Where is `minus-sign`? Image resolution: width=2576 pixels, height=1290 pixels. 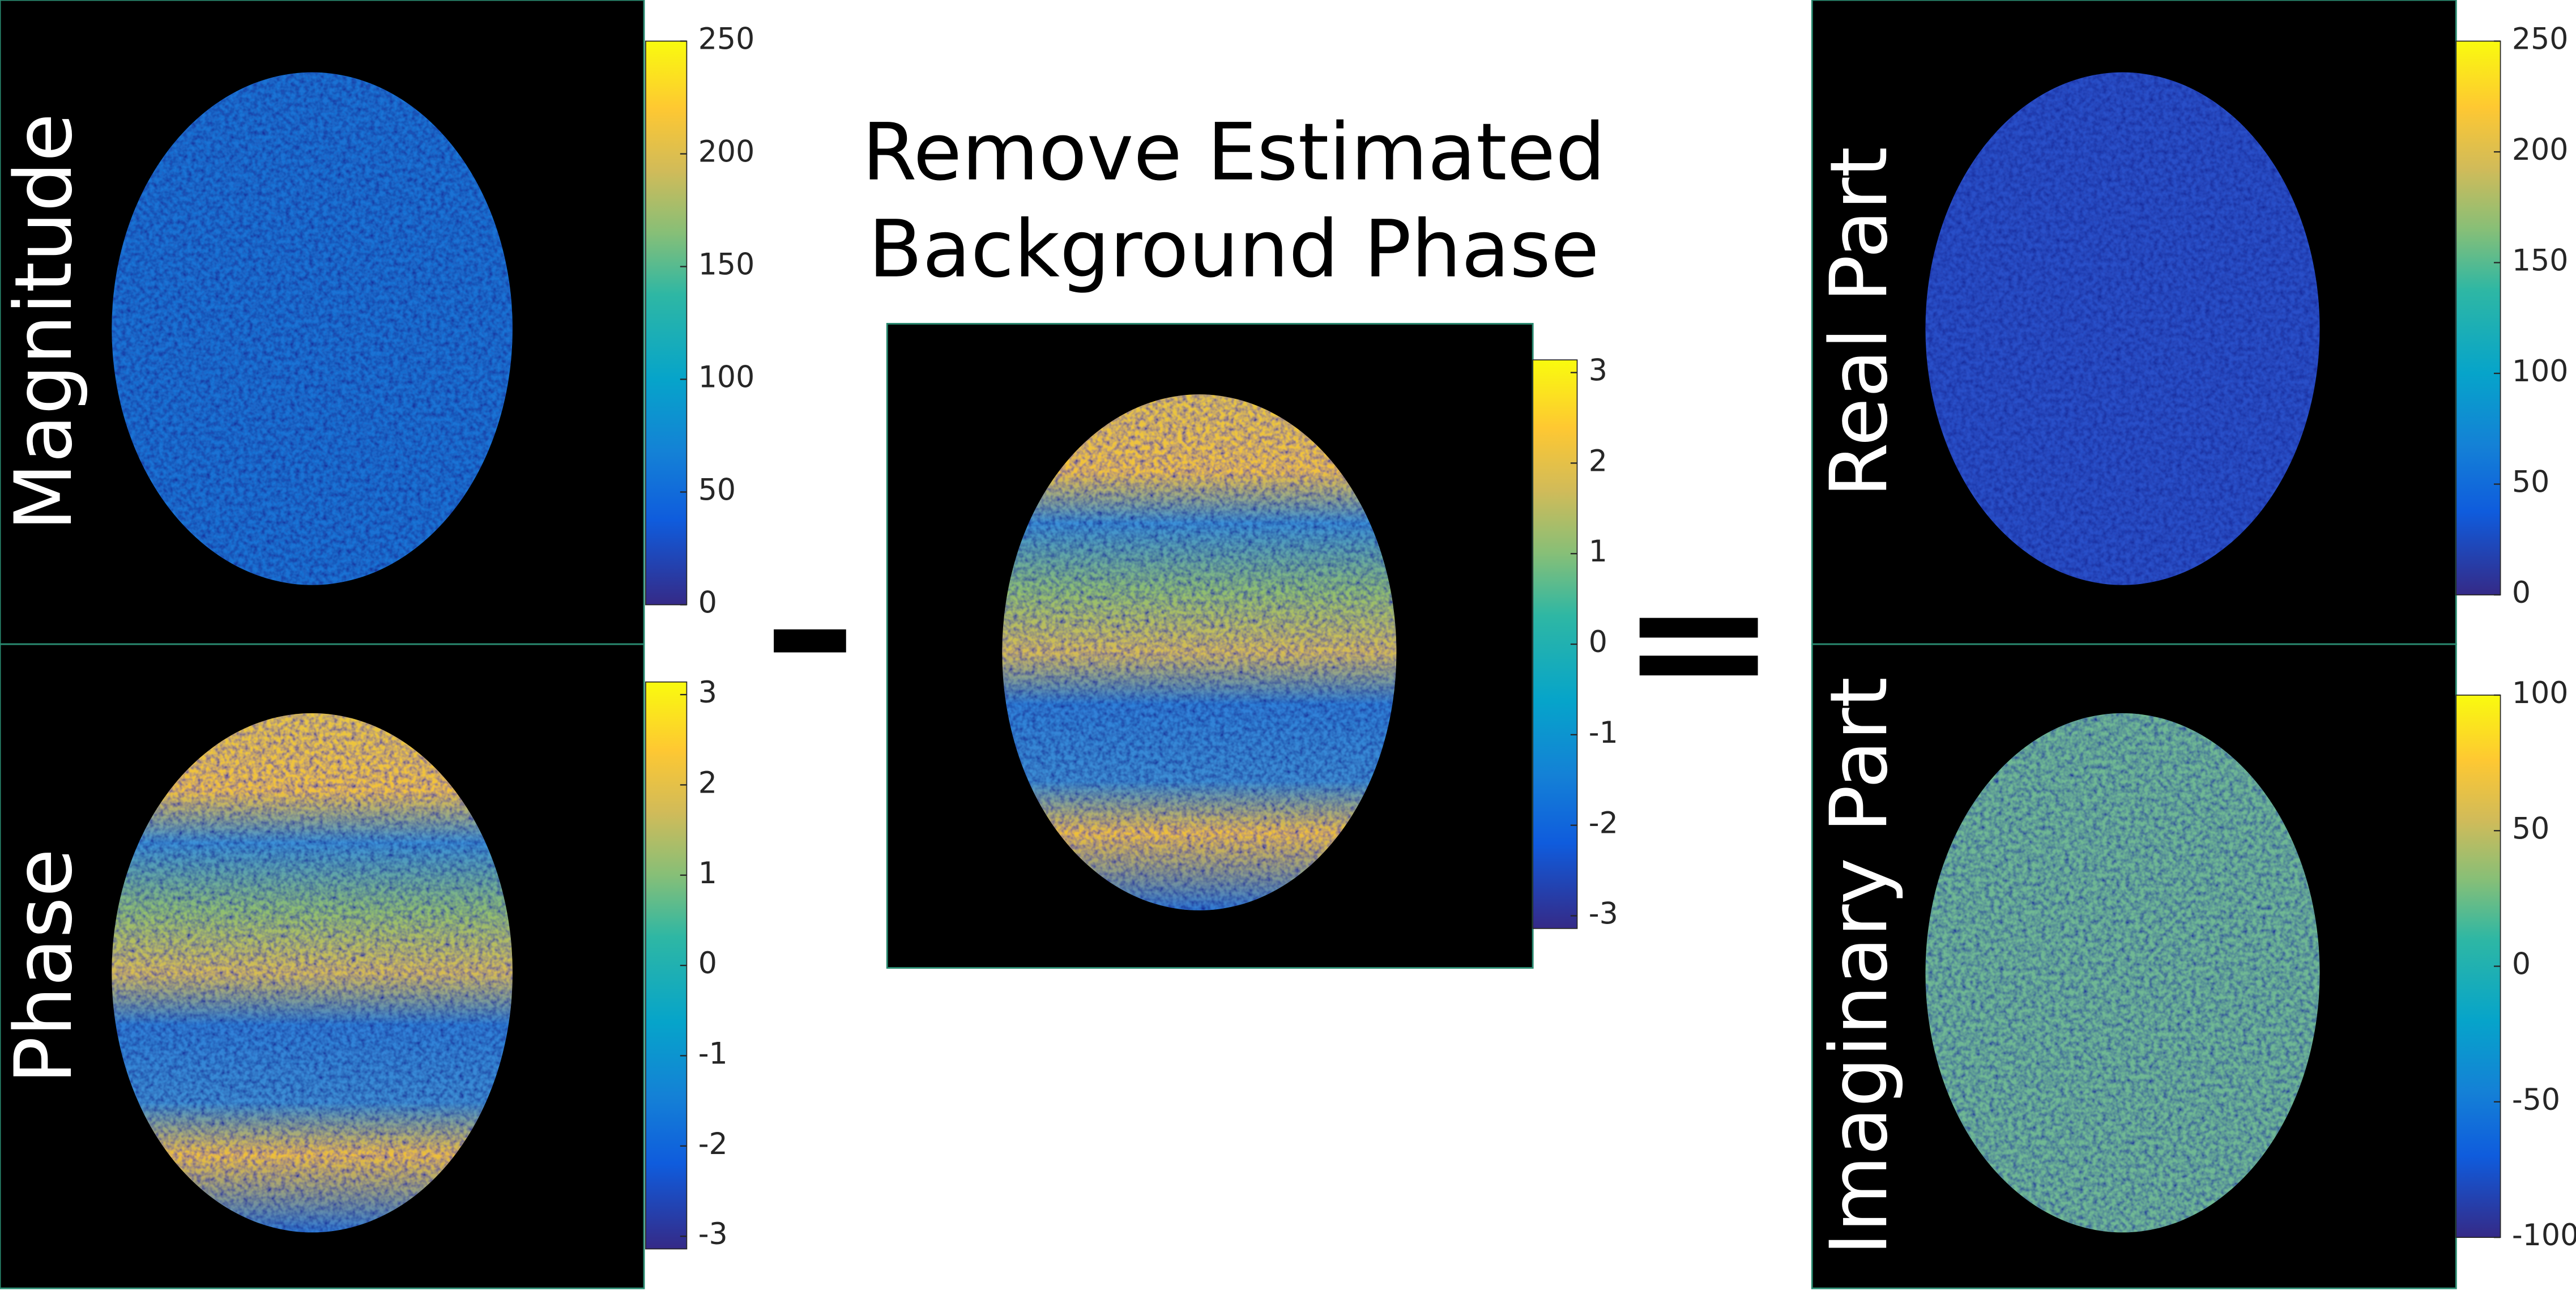 minus-sign is located at coordinates (810, 641).